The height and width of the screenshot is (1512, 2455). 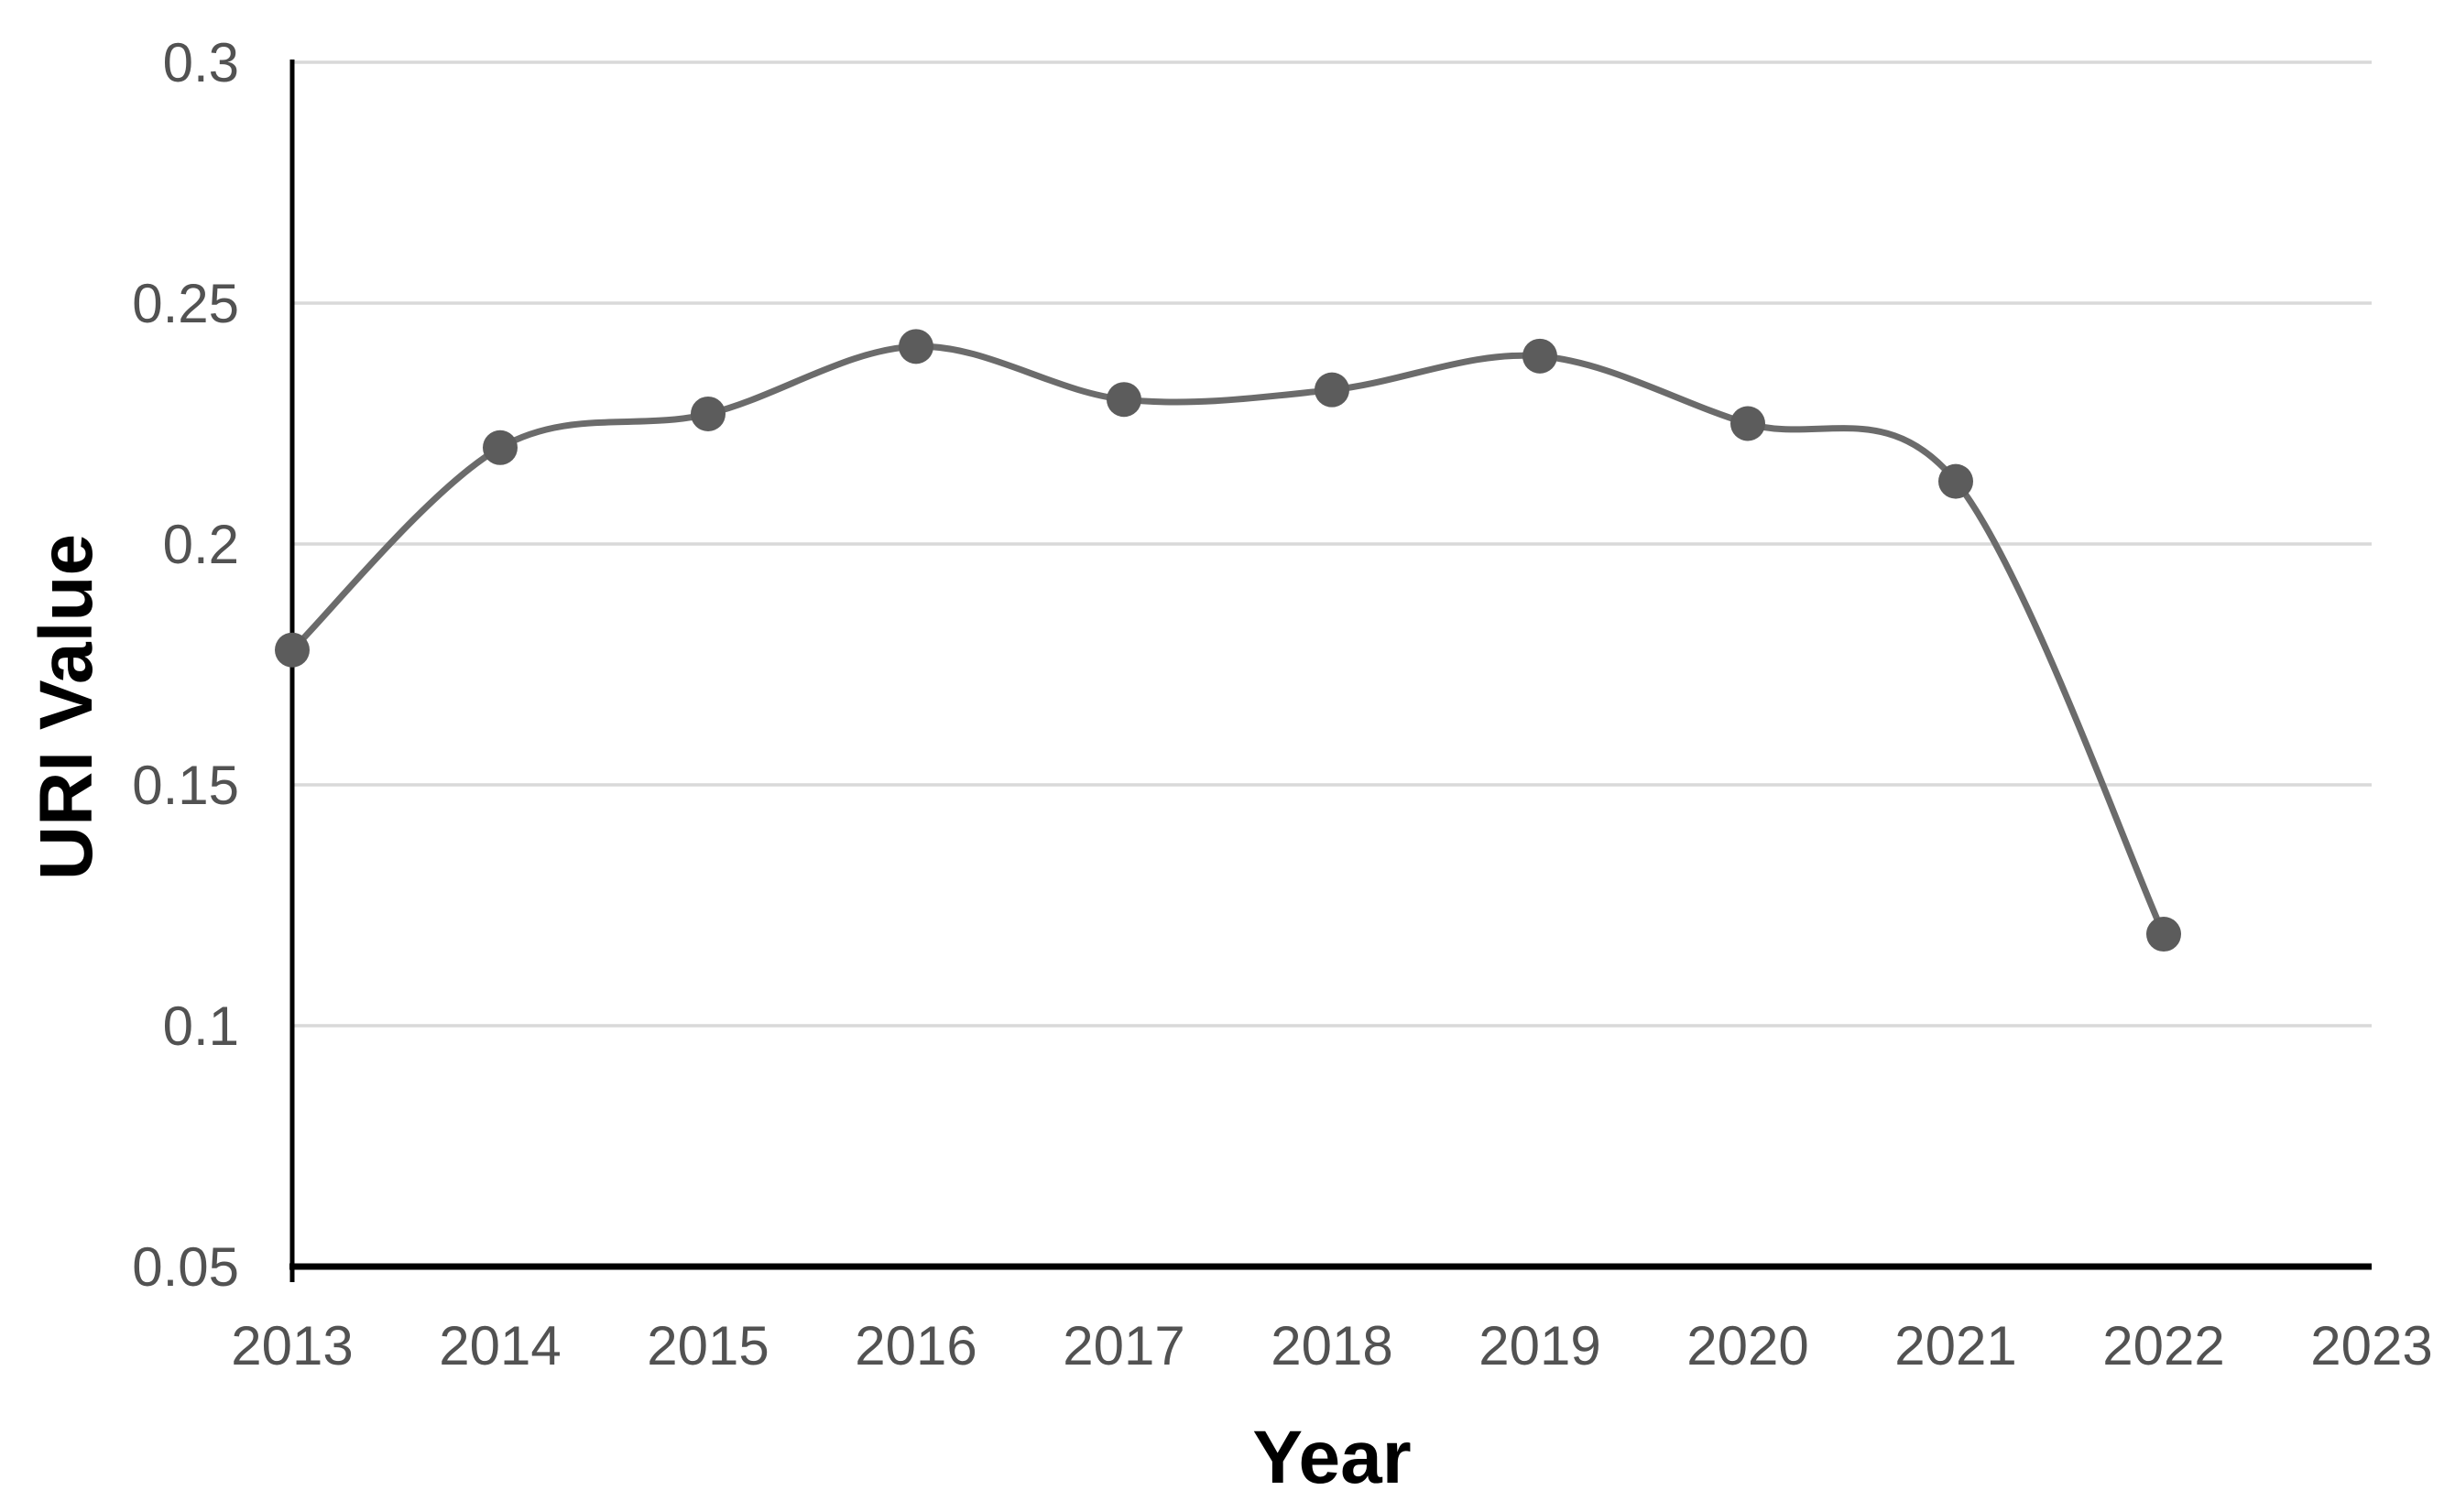 What do you see at coordinates (2163, 1345) in the screenshot?
I see `x-tick-label: 2022` at bounding box center [2163, 1345].